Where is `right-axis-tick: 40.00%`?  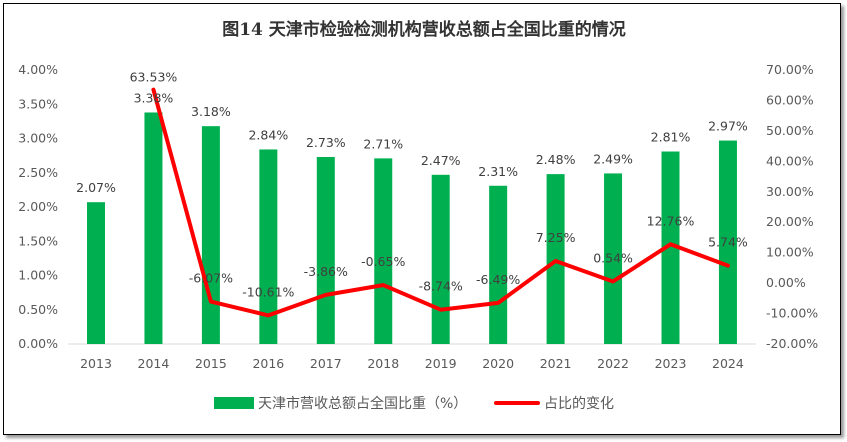 right-axis-tick: 40.00% is located at coordinates (790, 160).